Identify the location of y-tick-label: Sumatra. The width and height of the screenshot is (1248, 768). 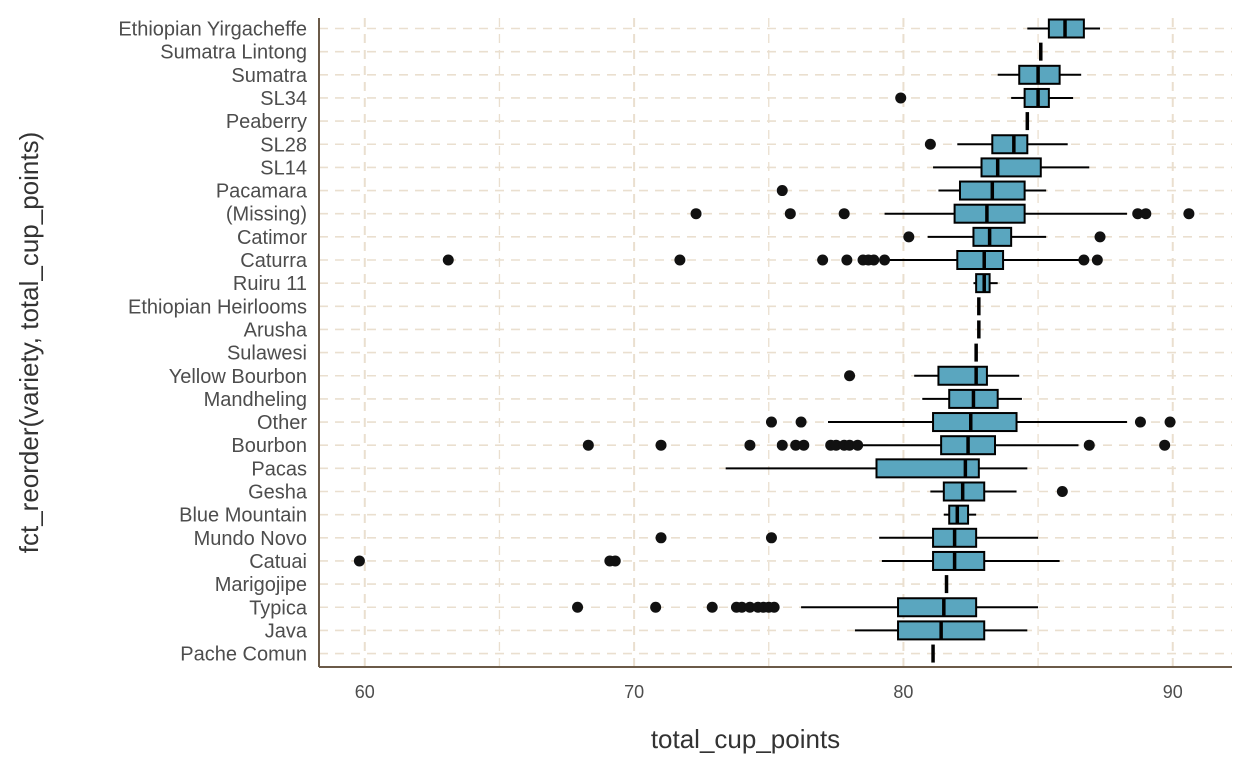
(269, 76).